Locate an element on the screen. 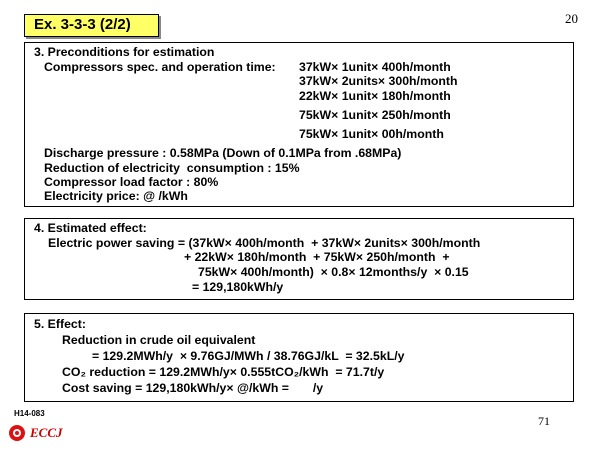  spec: 75kW× 1unit× 250h/month is located at coordinates (375, 115).